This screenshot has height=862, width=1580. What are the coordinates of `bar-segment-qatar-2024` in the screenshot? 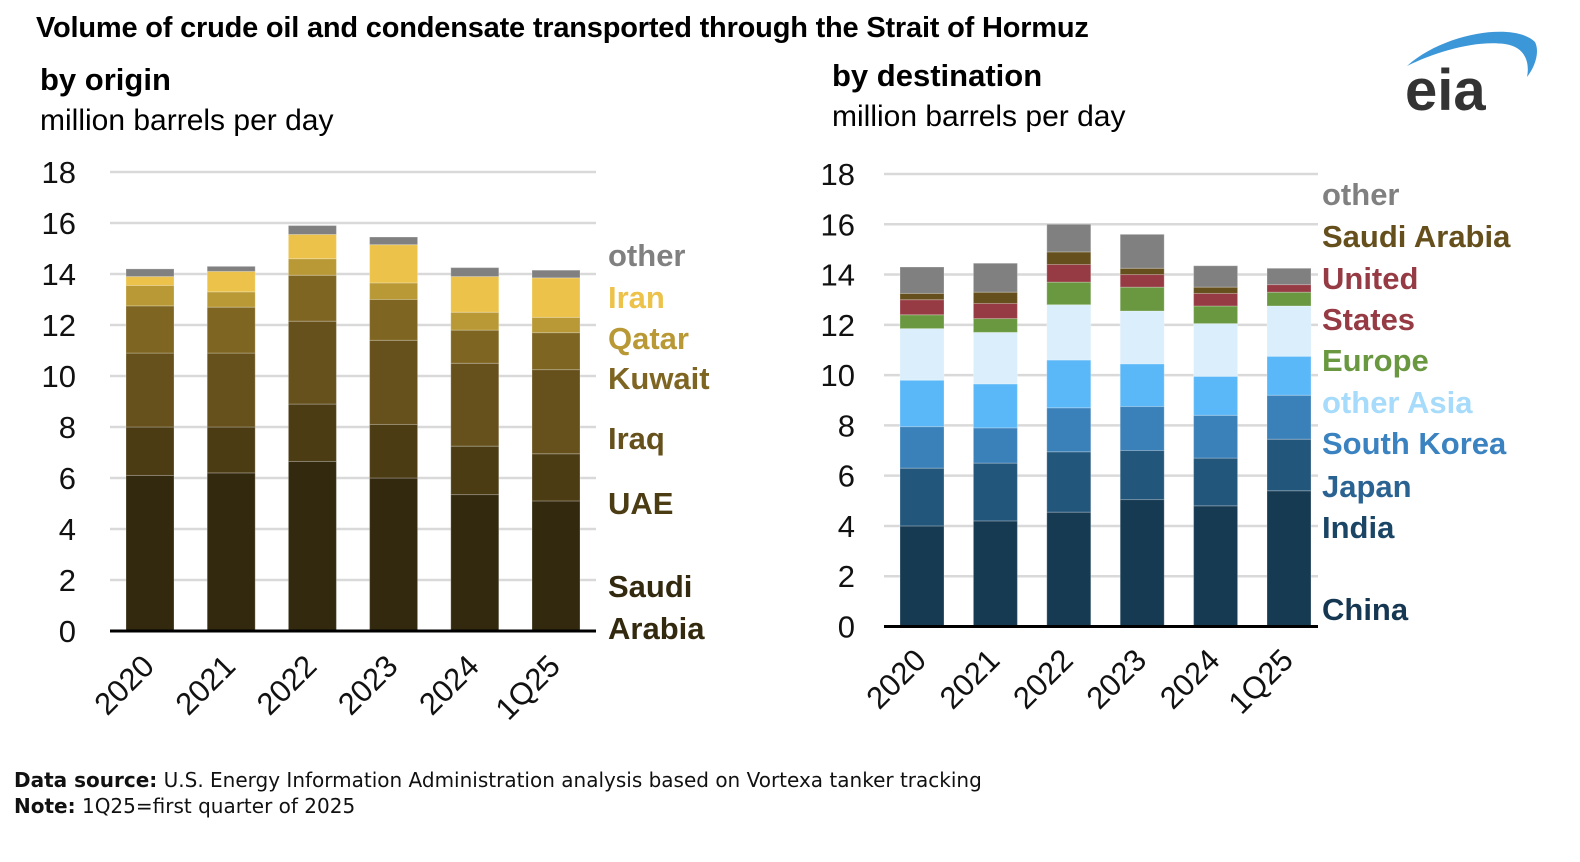 It's located at (475, 321).